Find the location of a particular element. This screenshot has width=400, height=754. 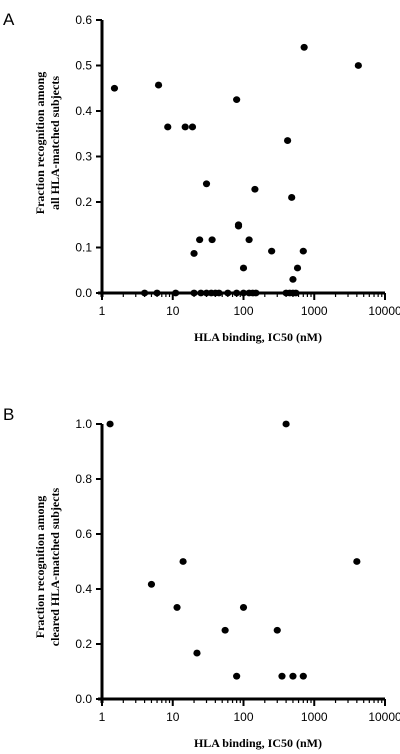

panel-b-y-axis-title-line1: Fraction recognition among is located at coordinates (40, 567).